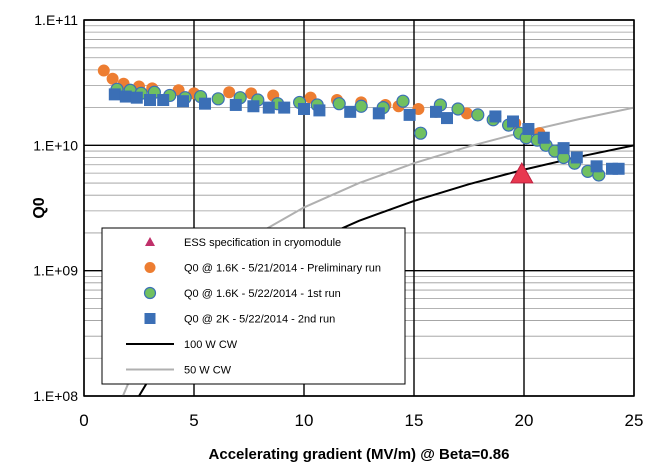  What do you see at coordinates (634, 420) in the screenshot?
I see `x-tick-label: 25` at bounding box center [634, 420].